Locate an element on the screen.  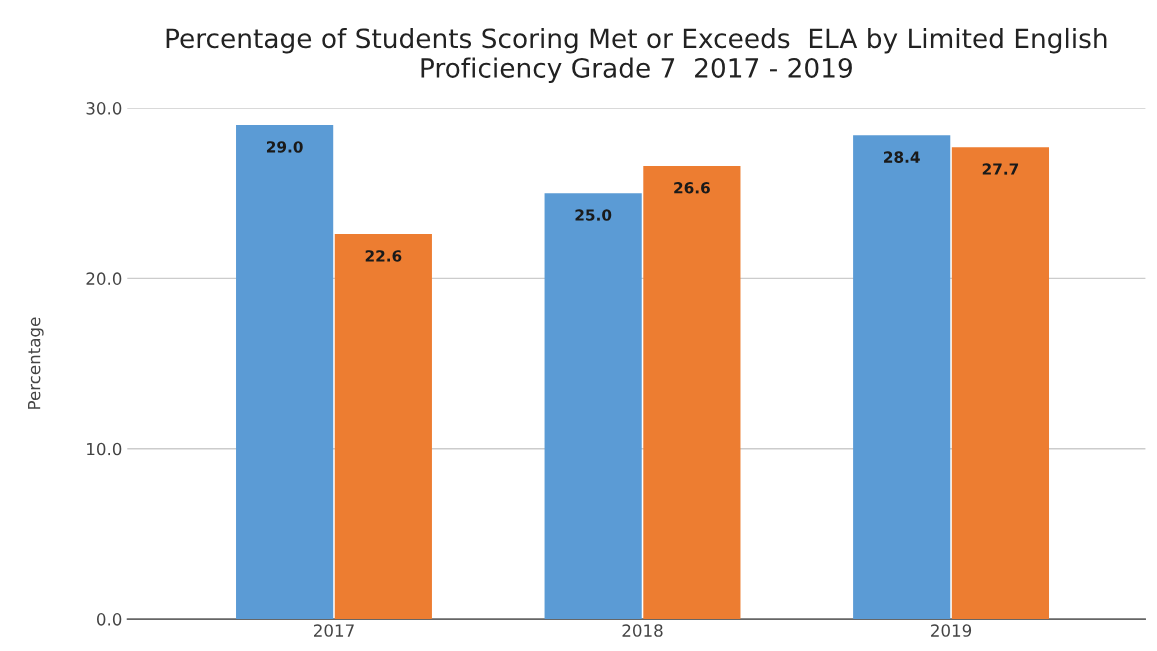
y-tick-label: 20.0 is located at coordinates (104, 278).